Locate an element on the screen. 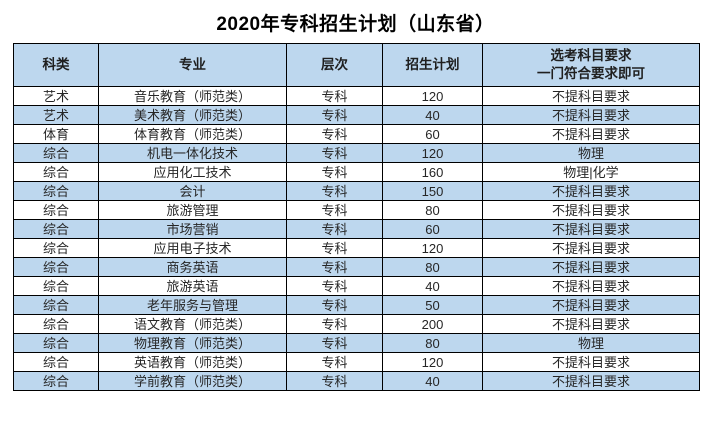  requirement-header-line2: 一门符合要求即可 is located at coordinates (591, 73).